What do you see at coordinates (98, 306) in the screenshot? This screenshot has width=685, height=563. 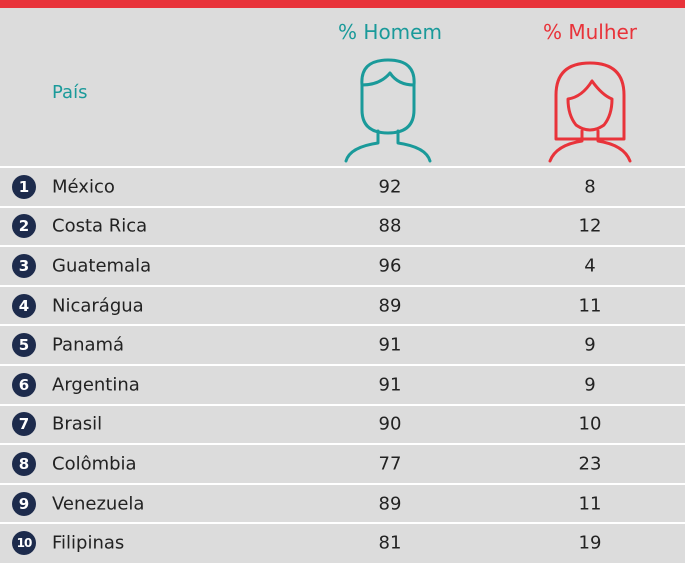 I see `country-name: Nicarágua` at bounding box center [98, 306].